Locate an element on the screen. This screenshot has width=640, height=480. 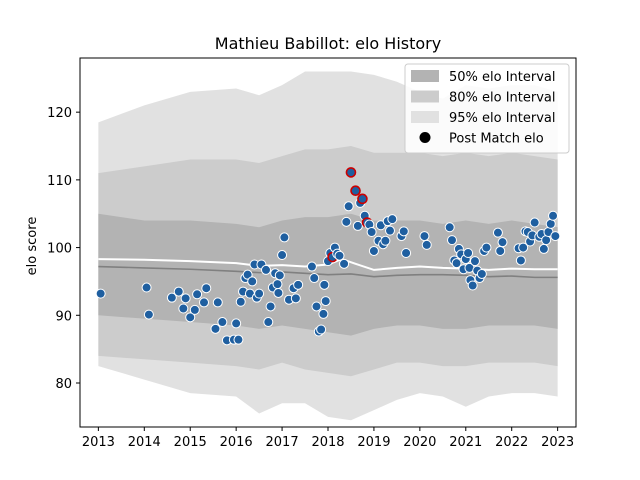
legend-label: 95% elo Interval is located at coordinates (502, 118).